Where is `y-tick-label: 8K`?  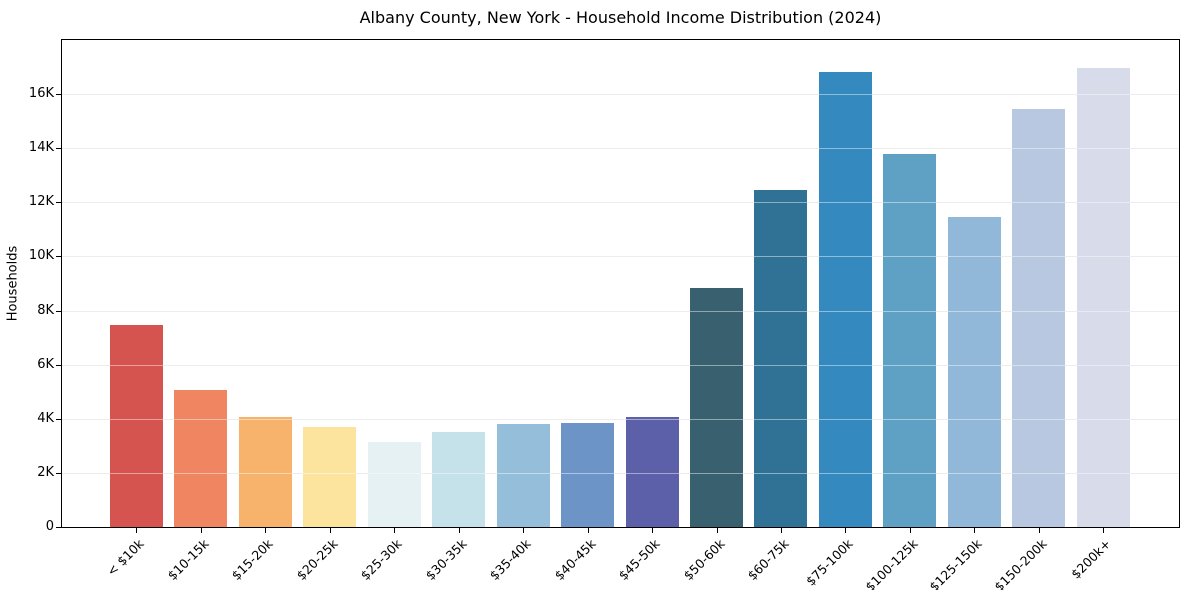 y-tick-label: 8K is located at coordinates (45, 310).